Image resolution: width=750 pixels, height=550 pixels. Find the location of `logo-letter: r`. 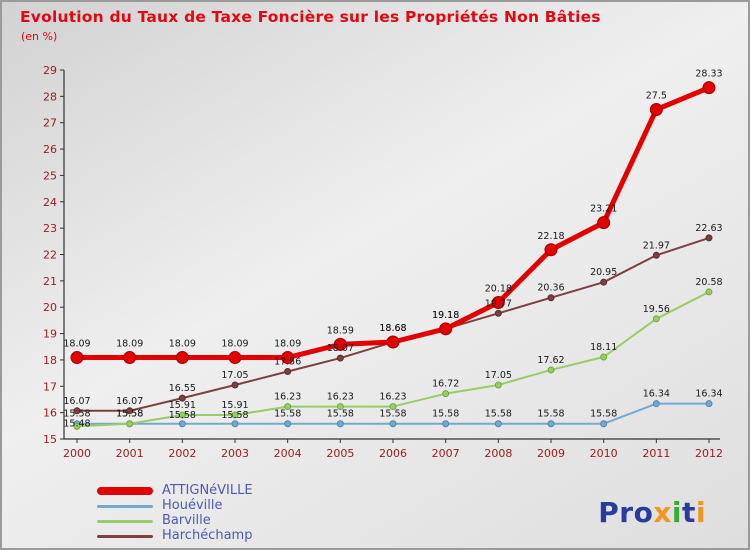

logo-letter: r is located at coordinates (626, 512).